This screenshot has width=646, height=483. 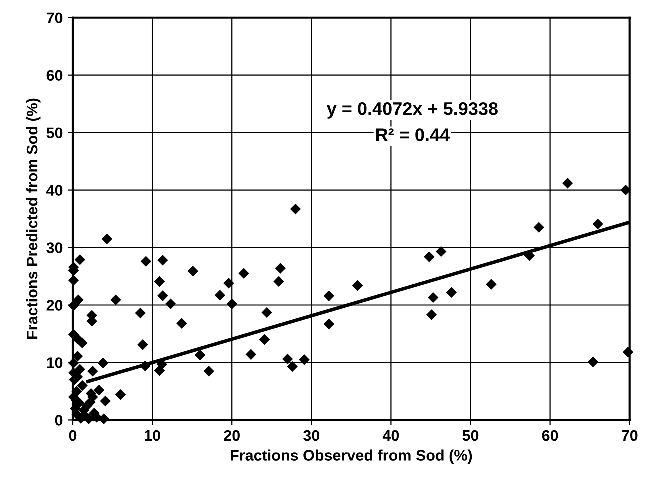 I want to click on x-tick-label: 20, so click(x=232, y=436).